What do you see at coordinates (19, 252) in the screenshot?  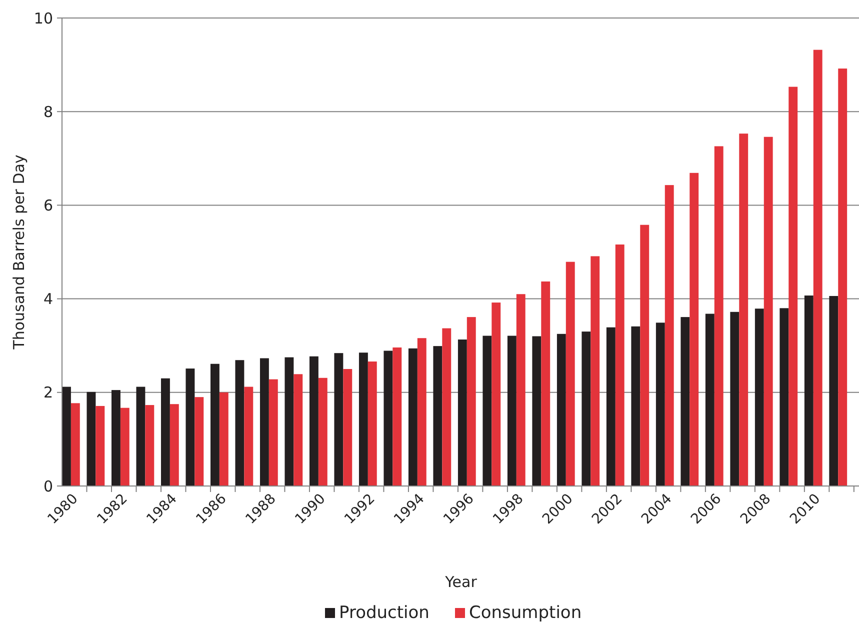 I see `y-axis-title: Thousand Barrels per Day` at bounding box center [19, 252].